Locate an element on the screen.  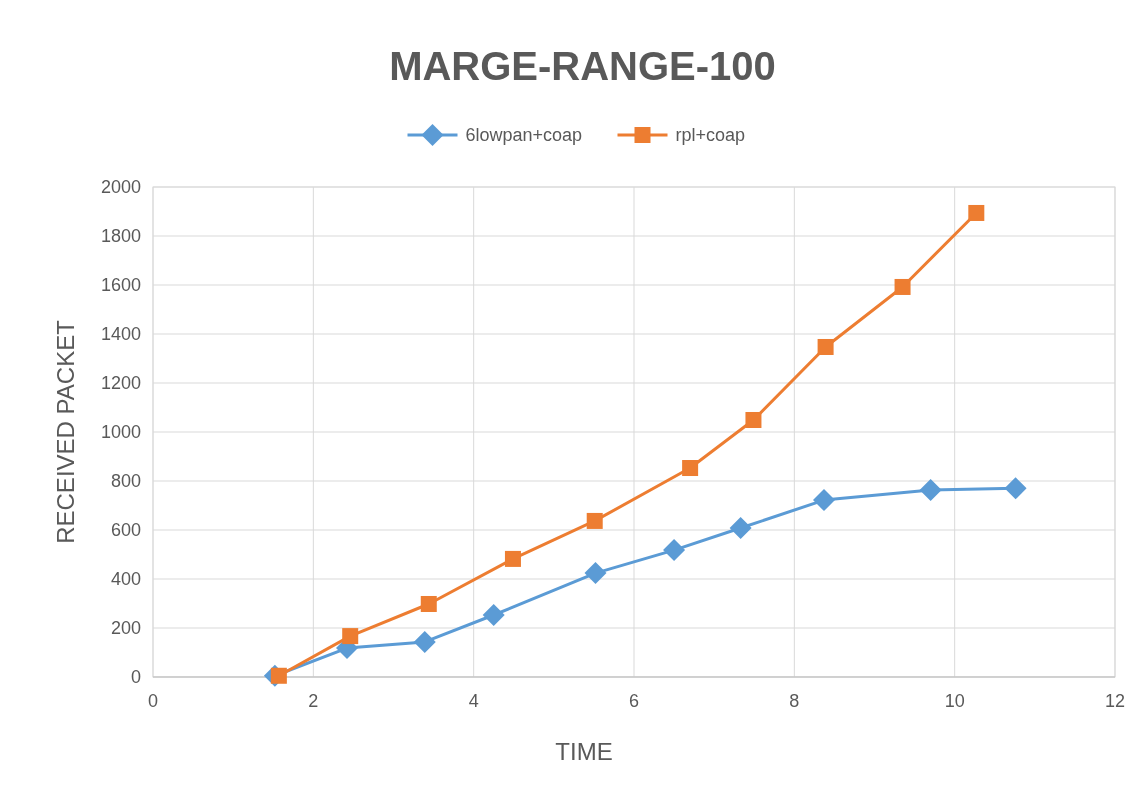
x-tick-label: 2 is located at coordinates (313, 701).